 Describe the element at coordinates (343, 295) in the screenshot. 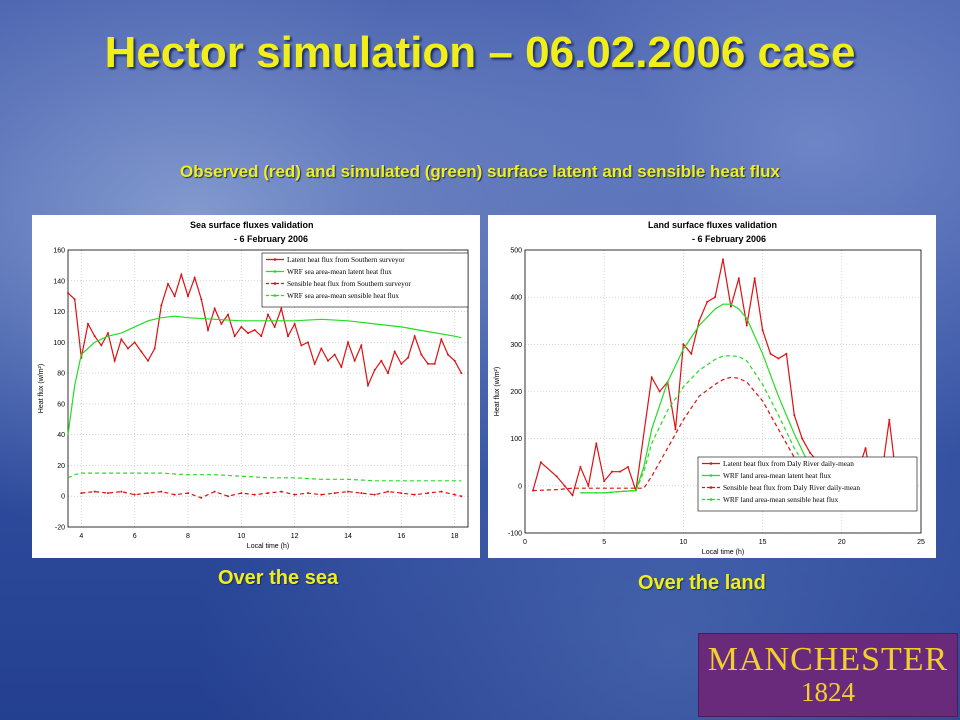

I see `legend-entry: WRF sea area-mean sensible heat flux` at that location.